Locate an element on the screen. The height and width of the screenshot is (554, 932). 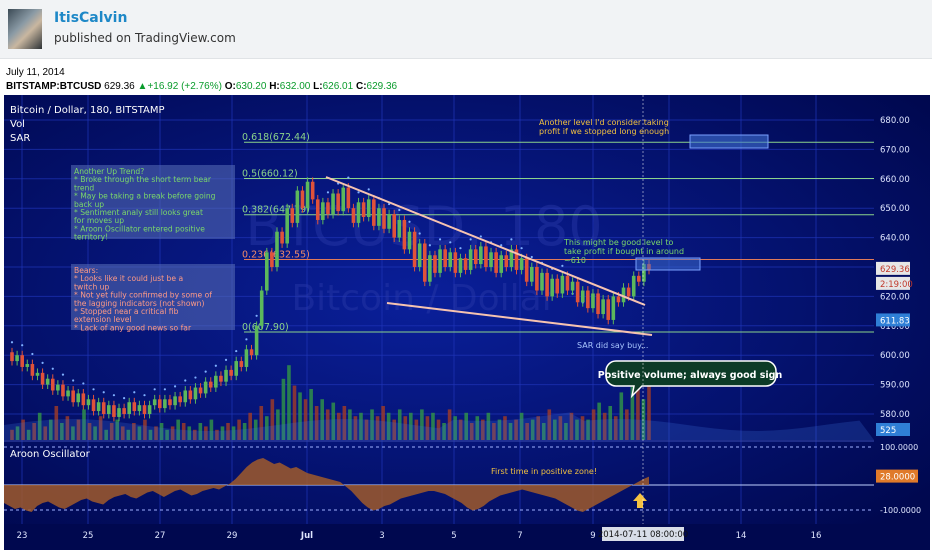
watermark-name: Bitcoin / Dollar is located at coordinates (423, 298).